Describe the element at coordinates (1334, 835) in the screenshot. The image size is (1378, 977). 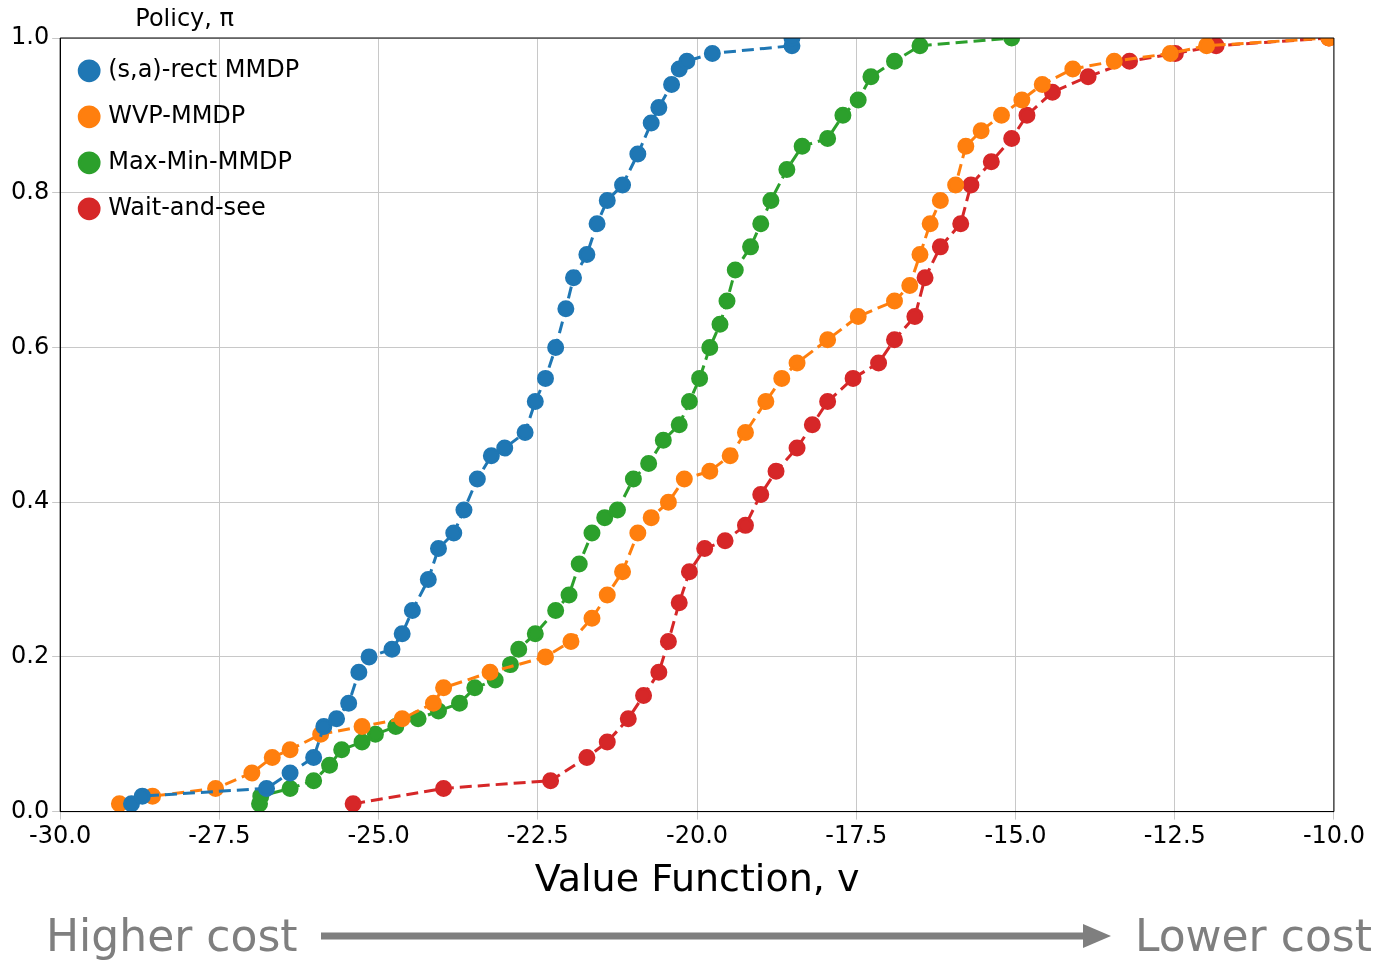
I see `x-tick-label: -10.0` at that location.